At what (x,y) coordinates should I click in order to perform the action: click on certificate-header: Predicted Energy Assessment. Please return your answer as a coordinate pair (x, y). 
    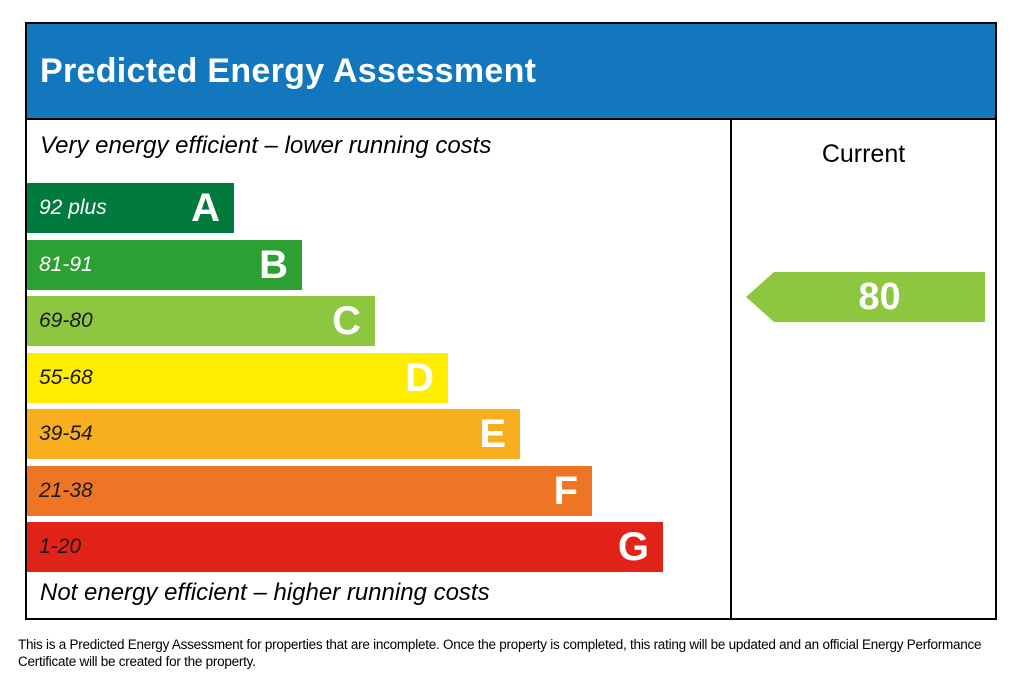
    Looking at the image, I should click on (511, 72).